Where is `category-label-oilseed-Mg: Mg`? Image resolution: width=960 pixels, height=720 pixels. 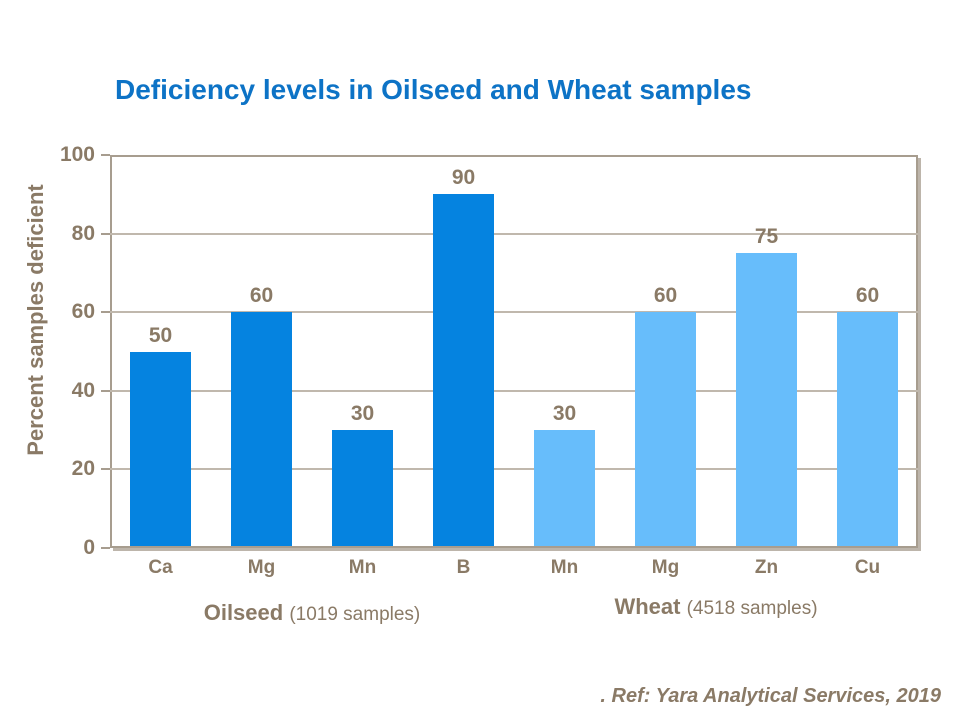
category-label-oilseed-Mg: Mg is located at coordinates (261, 567).